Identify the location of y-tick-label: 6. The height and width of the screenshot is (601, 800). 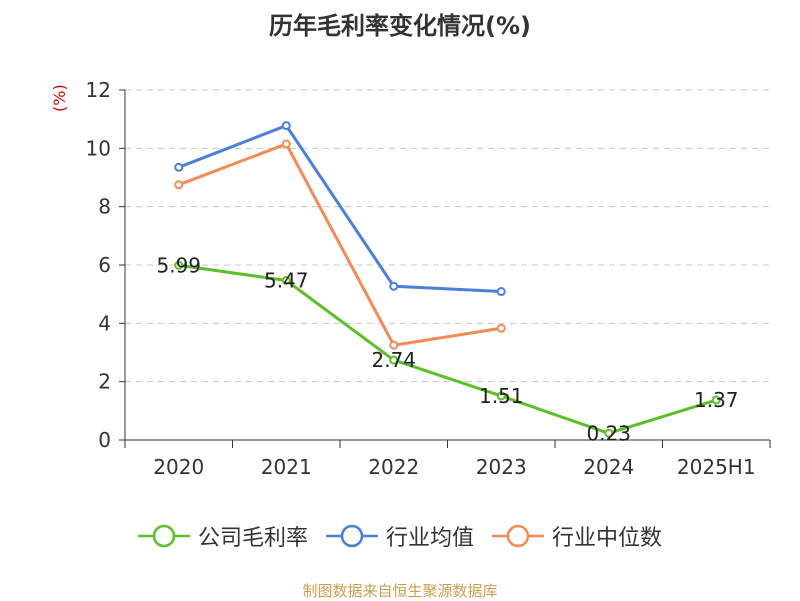
(104, 265).